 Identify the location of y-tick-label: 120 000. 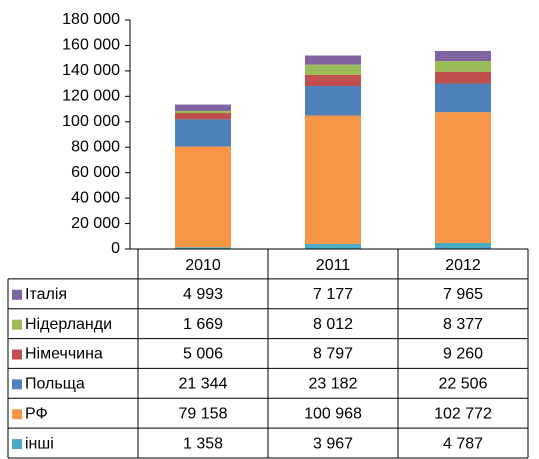
(91, 96).